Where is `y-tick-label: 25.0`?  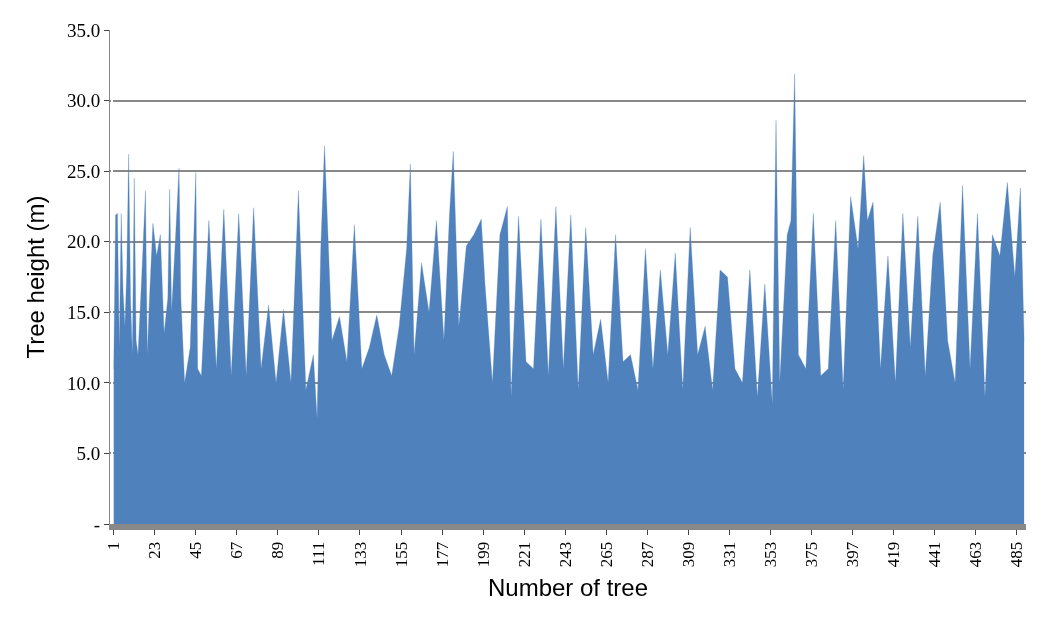 y-tick-label: 25.0 is located at coordinates (83, 171).